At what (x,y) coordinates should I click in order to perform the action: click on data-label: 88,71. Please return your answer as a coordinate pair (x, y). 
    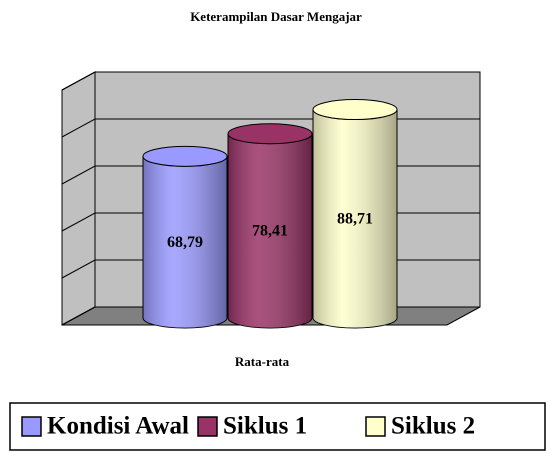
    Looking at the image, I should click on (355, 218).